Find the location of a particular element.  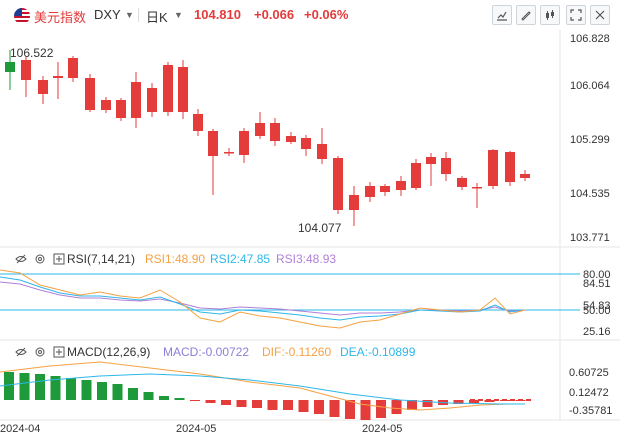

price-axis-label: 105.299 is located at coordinates (590, 140).